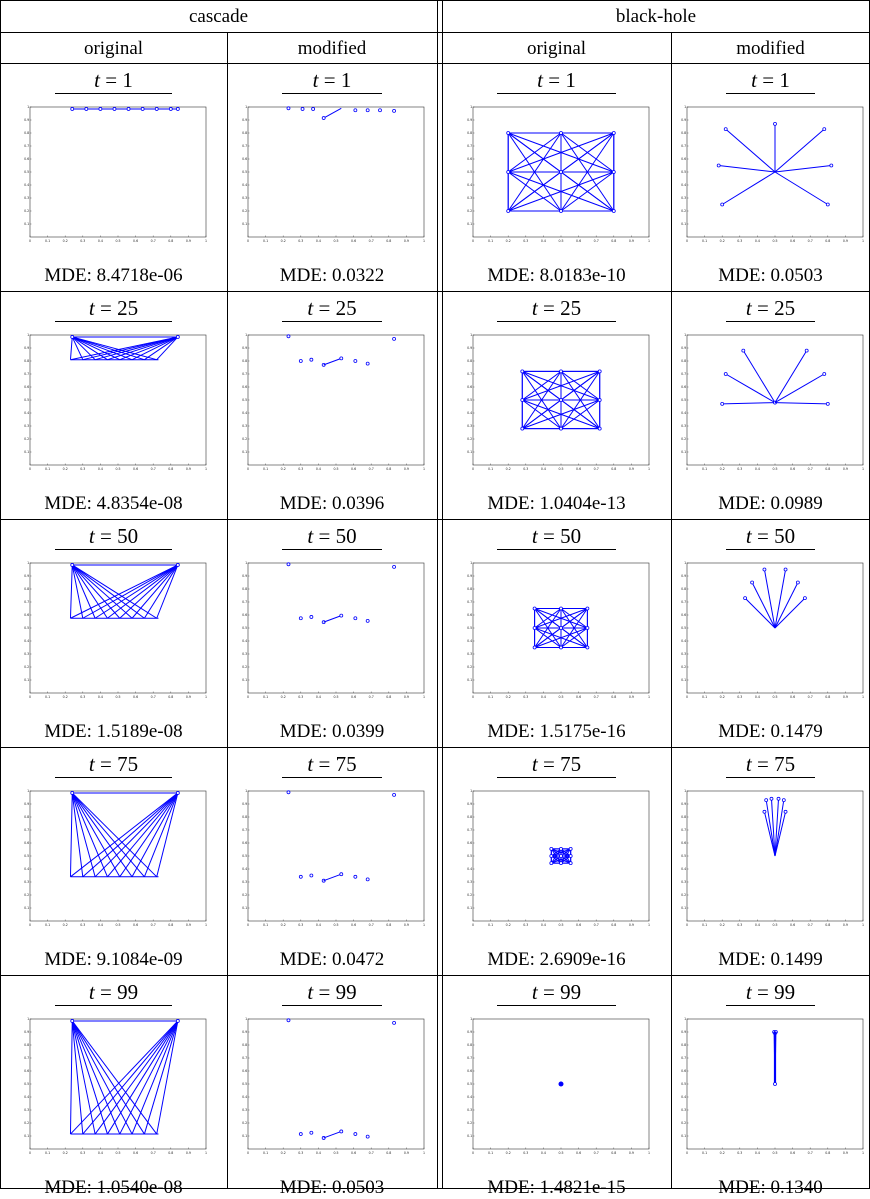 The width and height of the screenshot is (870, 1199). I want to click on time-value: = 1, so click(335, 80).